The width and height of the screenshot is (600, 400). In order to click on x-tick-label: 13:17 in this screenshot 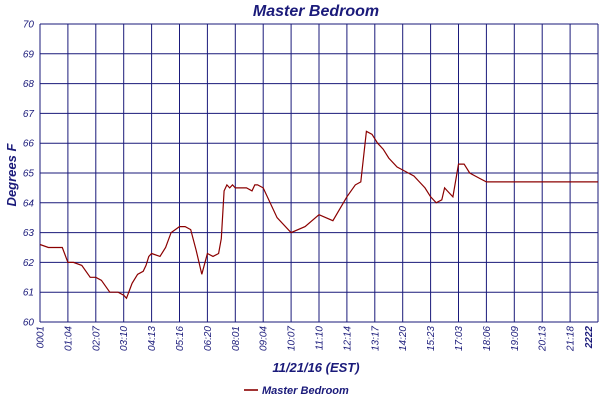, I will do `click(375, 338)`.